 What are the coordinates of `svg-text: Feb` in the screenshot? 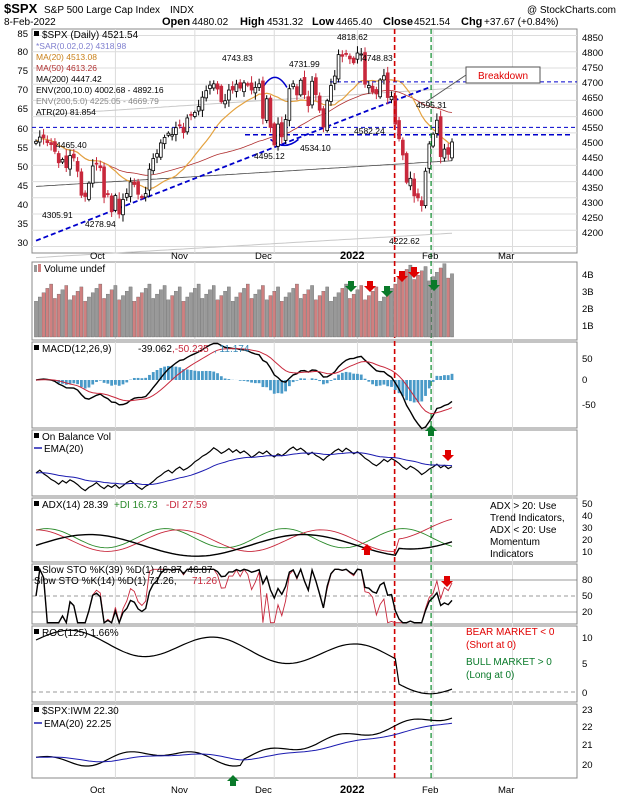 It's located at (430, 256).